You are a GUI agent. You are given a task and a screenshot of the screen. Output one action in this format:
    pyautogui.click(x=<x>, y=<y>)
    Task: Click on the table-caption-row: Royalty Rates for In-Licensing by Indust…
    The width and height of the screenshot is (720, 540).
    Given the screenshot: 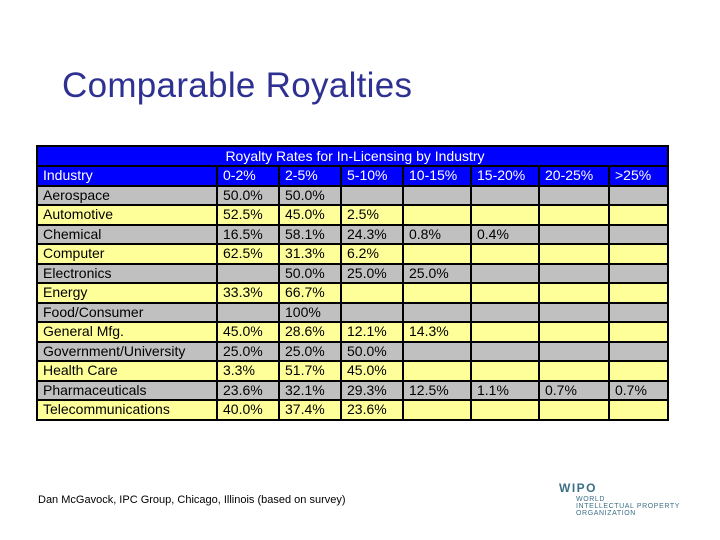 What is the action you would take?
    pyautogui.click(x=352, y=156)
    